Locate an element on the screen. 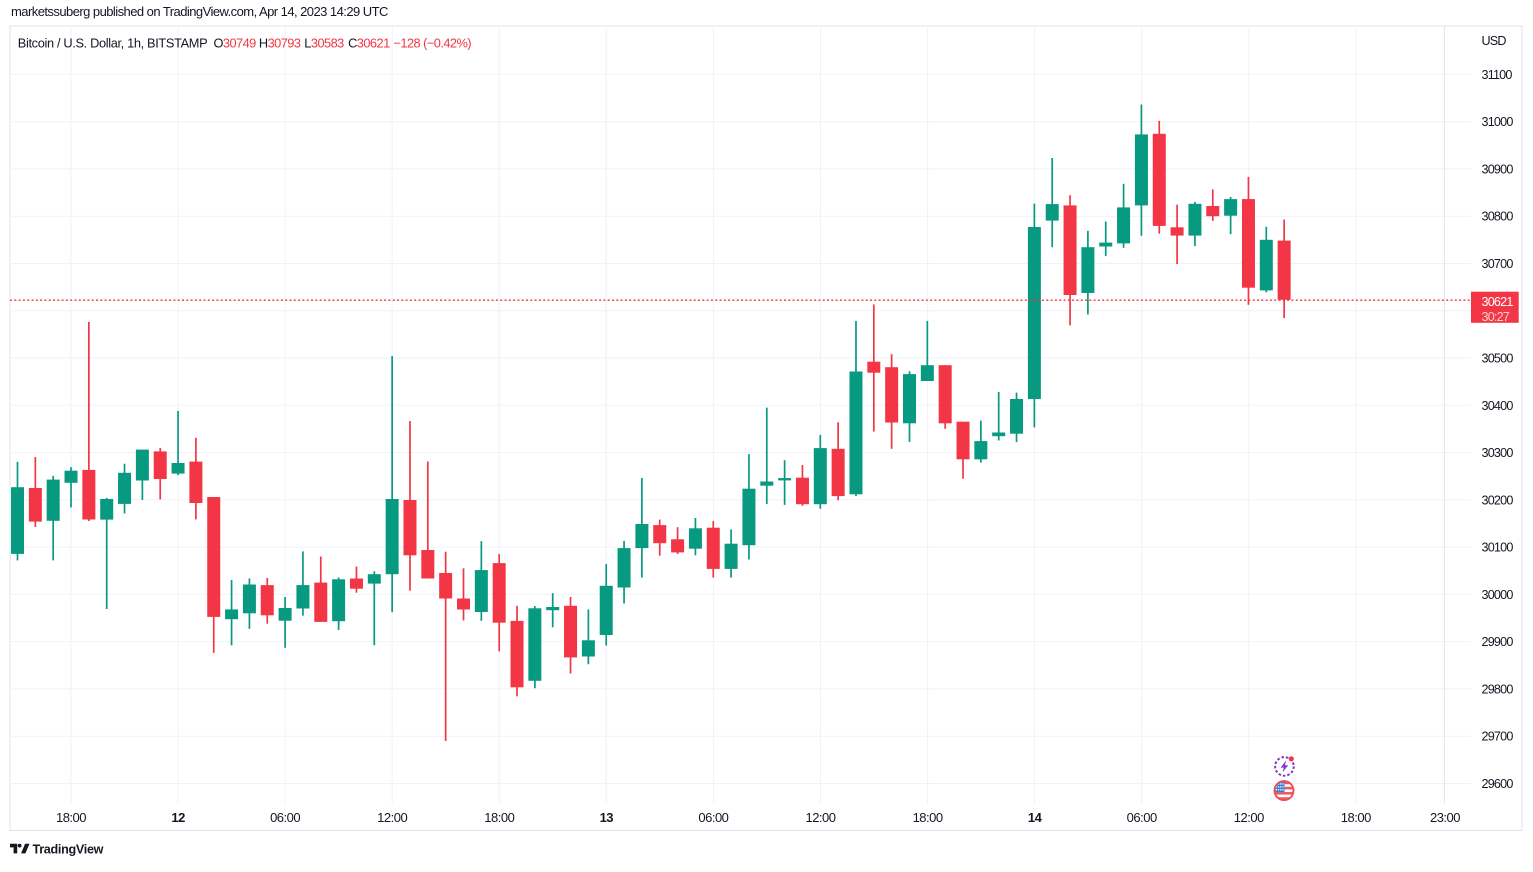  svg-text: 31000 is located at coordinates (1498, 122).